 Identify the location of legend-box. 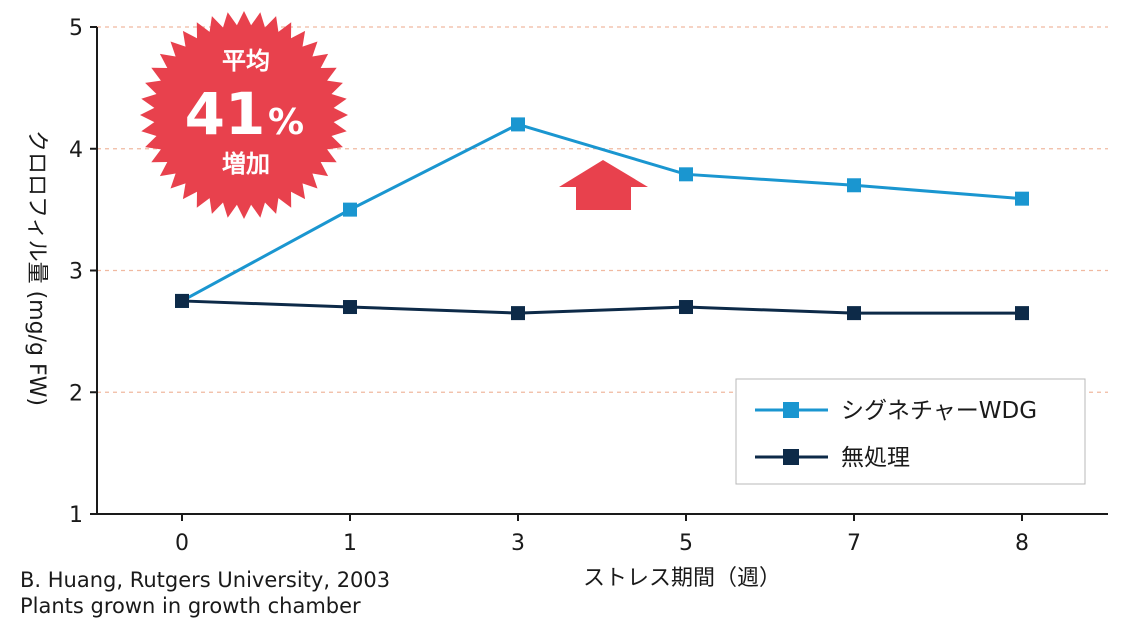
(910, 431).